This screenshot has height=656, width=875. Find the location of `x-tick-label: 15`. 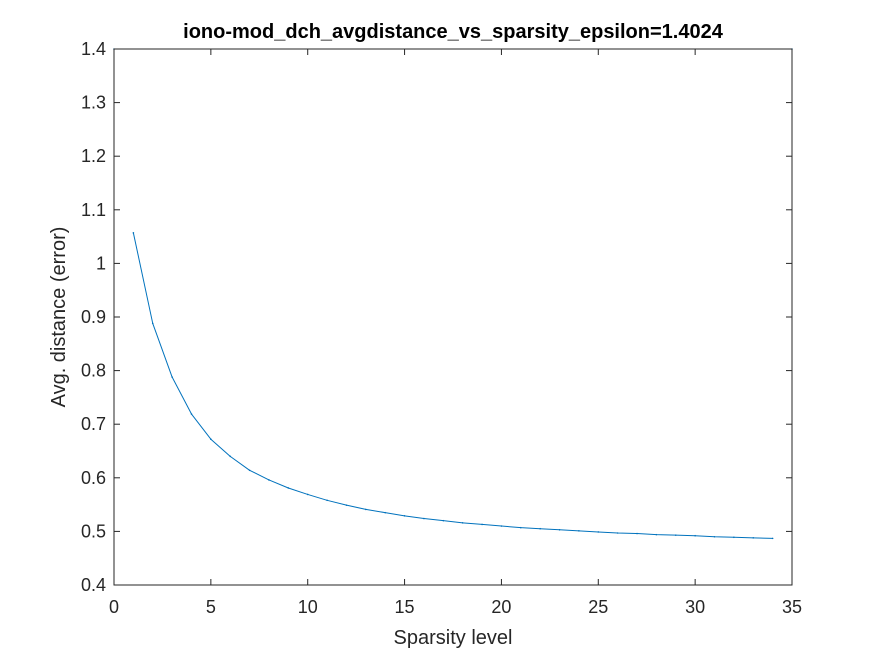

x-tick-label: 15 is located at coordinates (405, 607).